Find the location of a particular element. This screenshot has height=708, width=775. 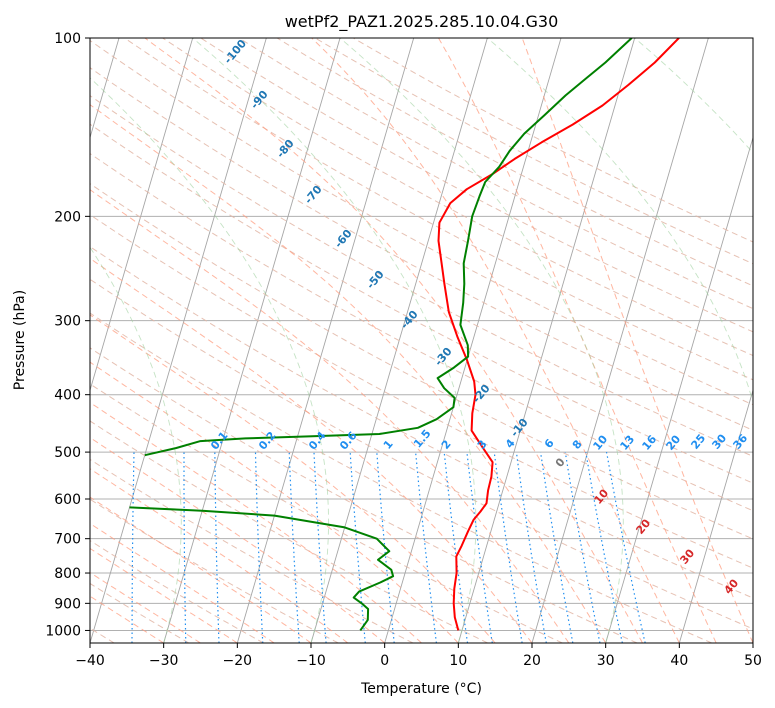

mixing-ratio-value-label: 30 is located at coordinates (719, 441).